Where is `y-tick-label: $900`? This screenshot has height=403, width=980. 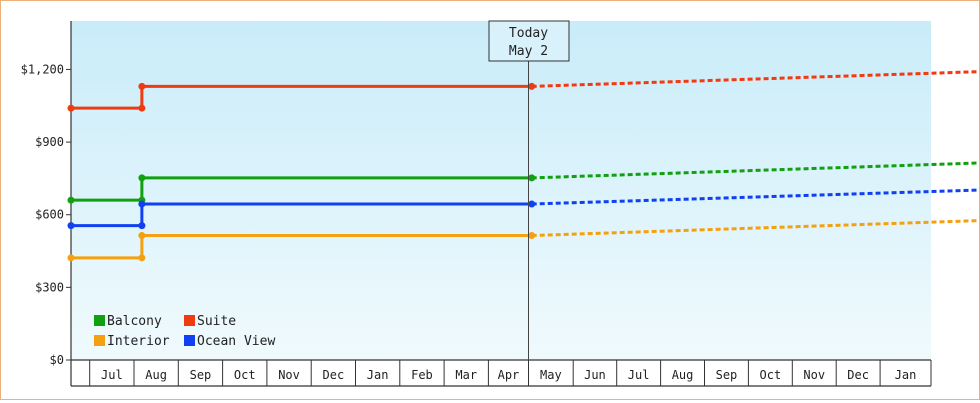 y-tick-label: $900 is located at coordinates (49, 142).